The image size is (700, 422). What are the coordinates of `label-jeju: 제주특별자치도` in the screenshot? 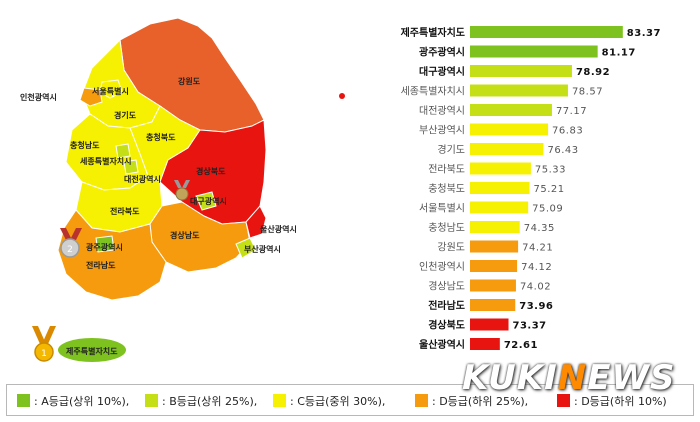 It's located at (92, 351).